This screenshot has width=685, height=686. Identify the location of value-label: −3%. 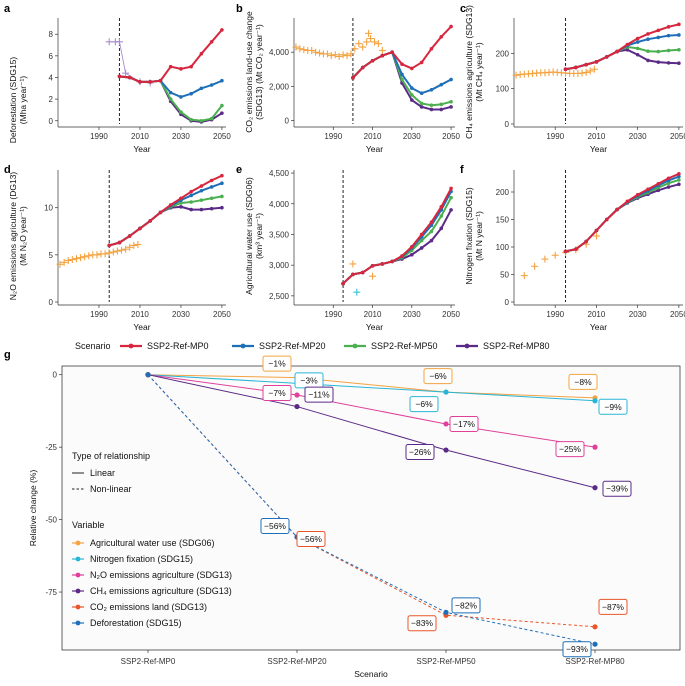
(309, 380).